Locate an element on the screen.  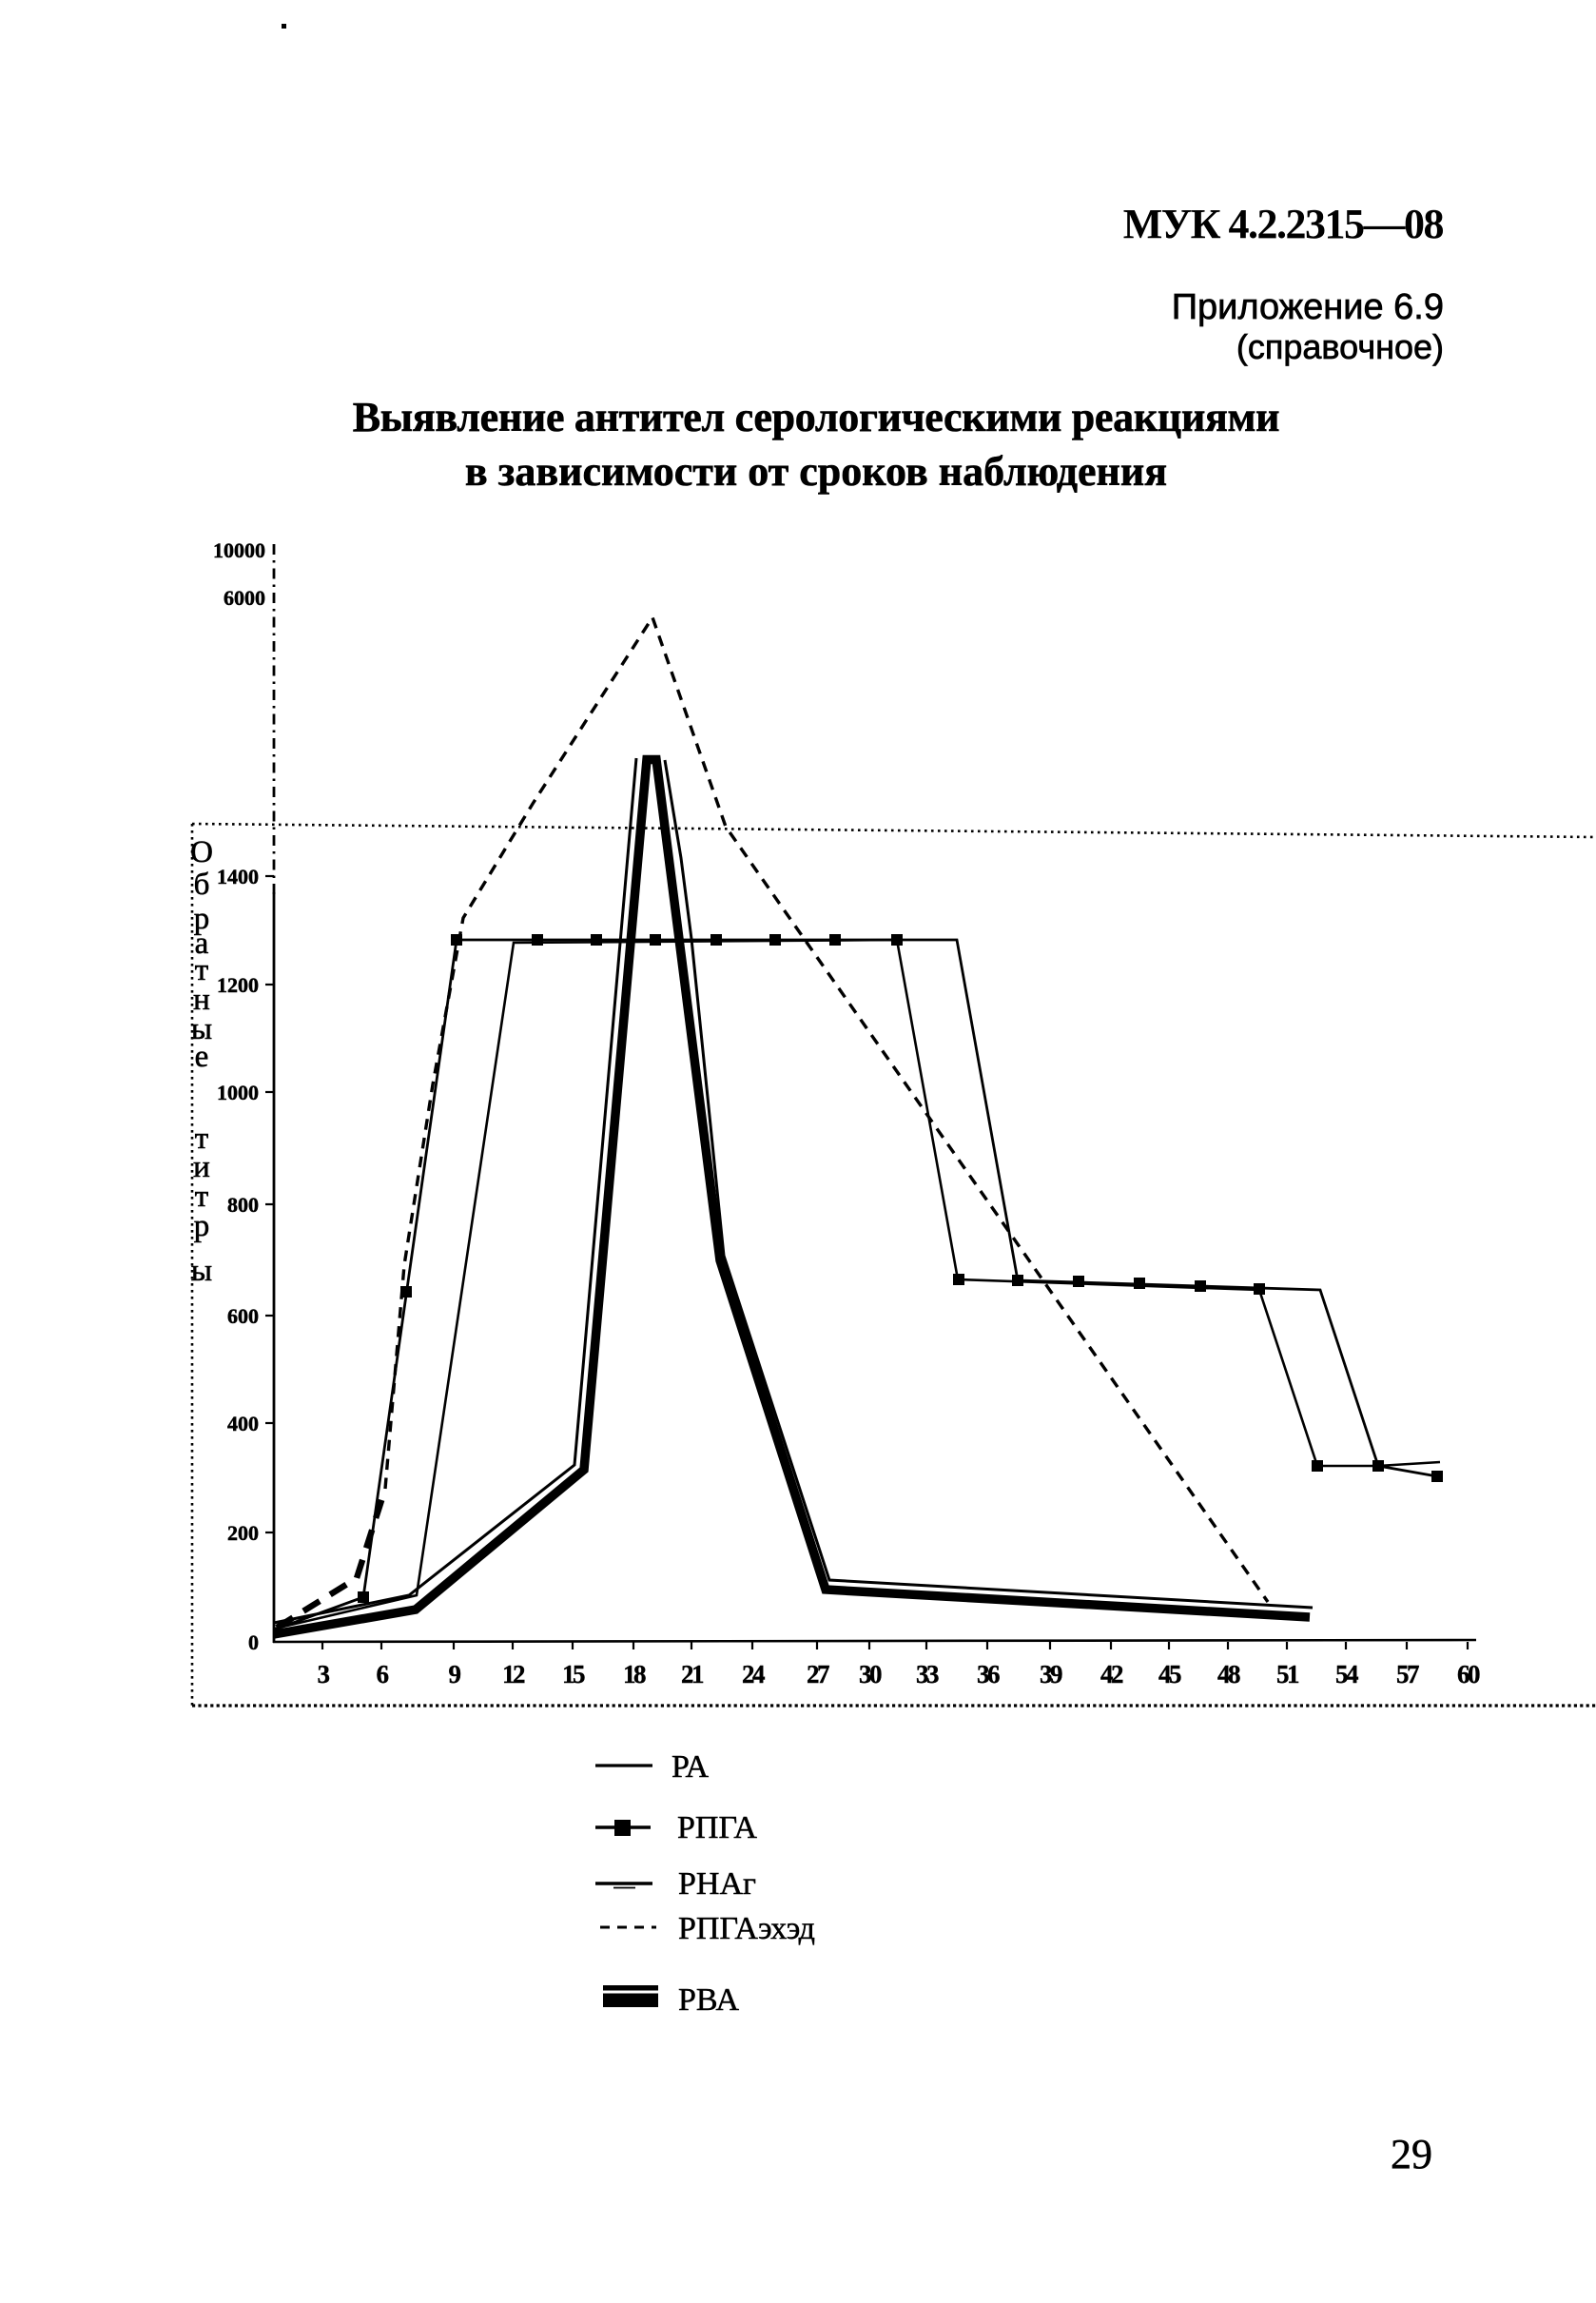
svg-text: Приложение 6.9 is located at coordinates (1308, 307).